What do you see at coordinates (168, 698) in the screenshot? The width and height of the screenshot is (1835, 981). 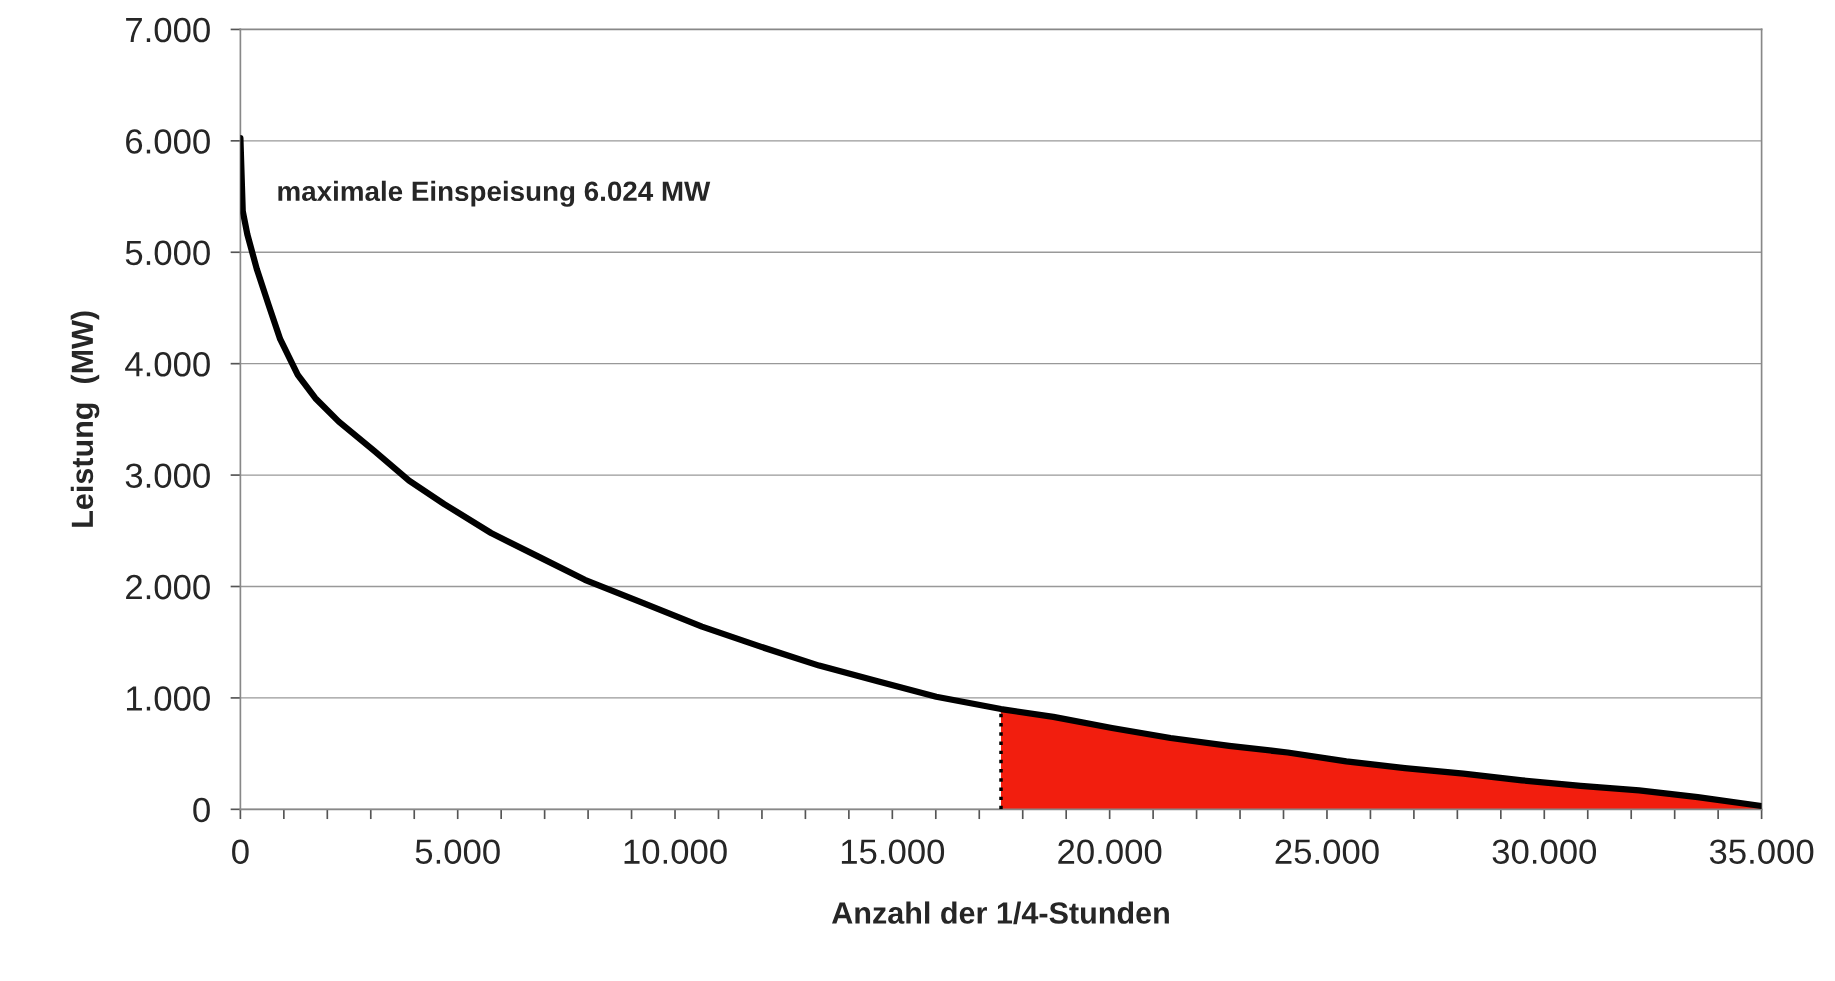 I see `y-tick-label: 1.000` at bounding box center [168, 698].